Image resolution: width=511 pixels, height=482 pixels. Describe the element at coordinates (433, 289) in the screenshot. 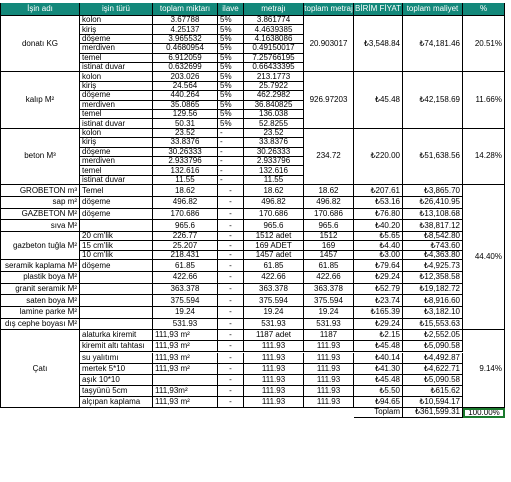

I see `total-cost-cell: ₺19,182.72` at that location.